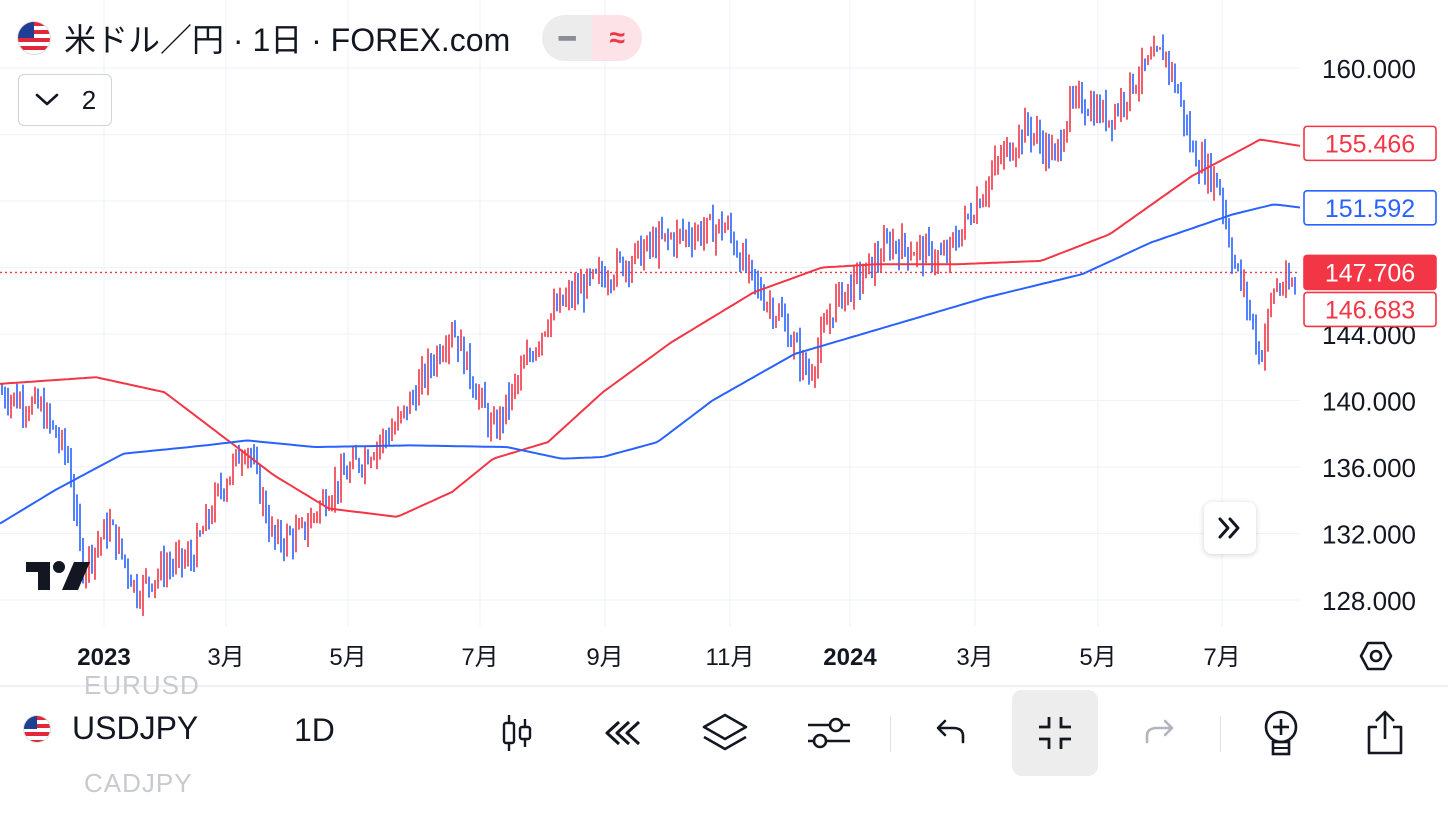 The image size is (1448, 815). I want to click on ghost-symbol-above: EURUSD, so click(142, 685).